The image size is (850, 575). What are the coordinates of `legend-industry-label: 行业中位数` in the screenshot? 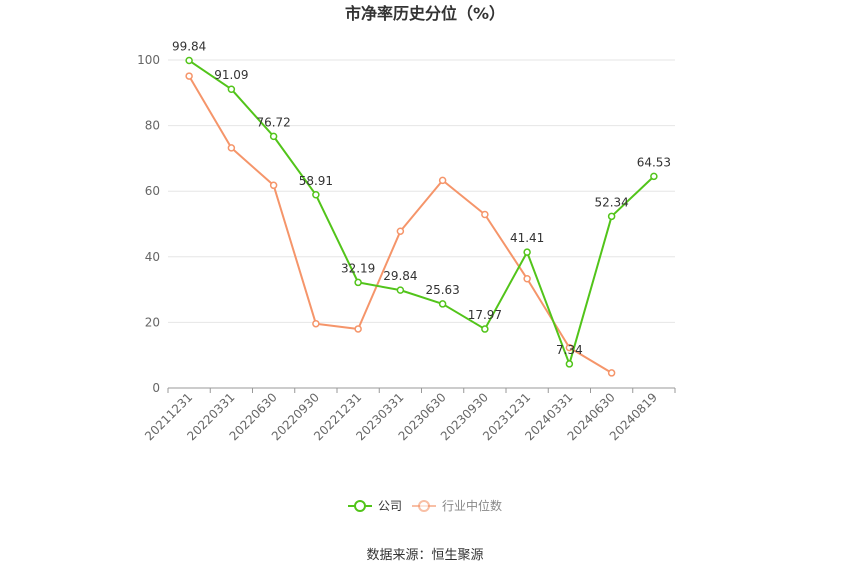 It's located at (472, 505).